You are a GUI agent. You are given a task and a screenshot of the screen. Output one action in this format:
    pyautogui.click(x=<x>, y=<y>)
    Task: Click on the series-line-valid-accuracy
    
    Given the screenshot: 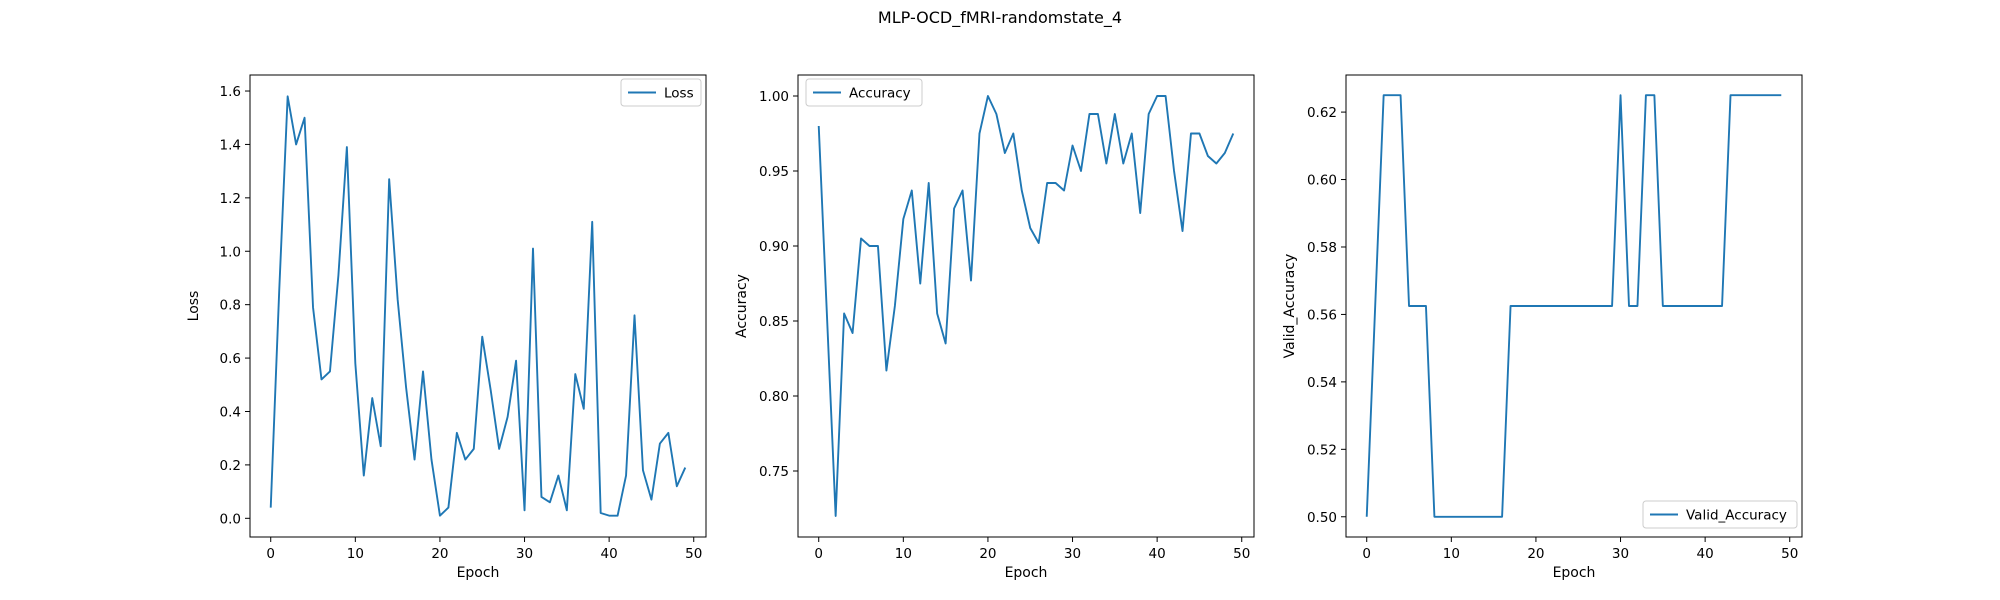 What is the action you would take?
    pyautogui.click(x=1573, y=306)
    